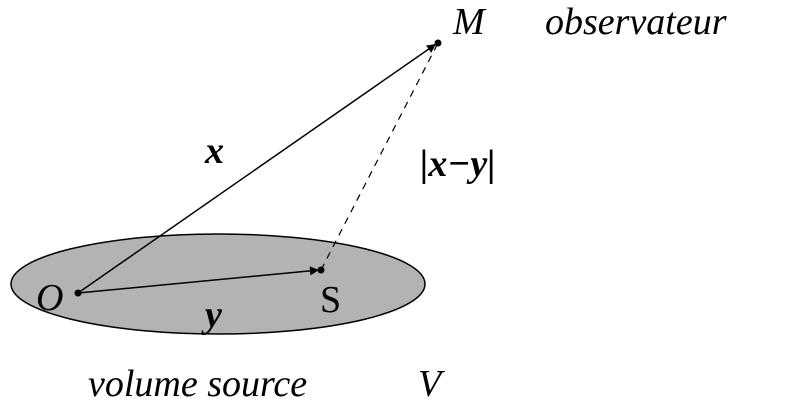 The image size is (794, 412). I want to click on label-observer: observateur, so click(636, 22).